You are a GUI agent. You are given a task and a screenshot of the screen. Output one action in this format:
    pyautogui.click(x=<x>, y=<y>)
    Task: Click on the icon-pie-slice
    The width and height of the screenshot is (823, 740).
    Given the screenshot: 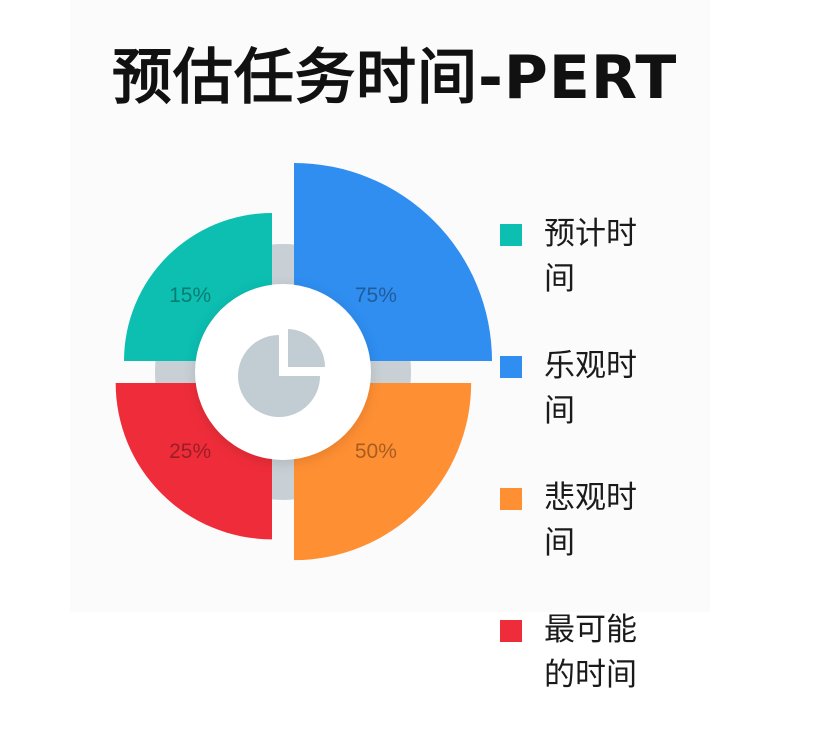 What is the action you would take?
    pyautogui.click(x=279, y=376)
    